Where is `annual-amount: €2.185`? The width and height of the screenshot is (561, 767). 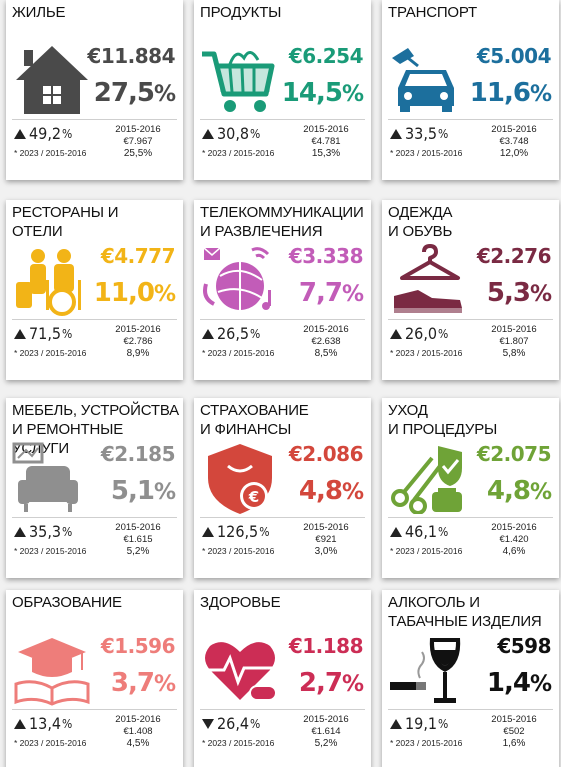
annual-amount: €2.185 is located at coordinates (138, 454).